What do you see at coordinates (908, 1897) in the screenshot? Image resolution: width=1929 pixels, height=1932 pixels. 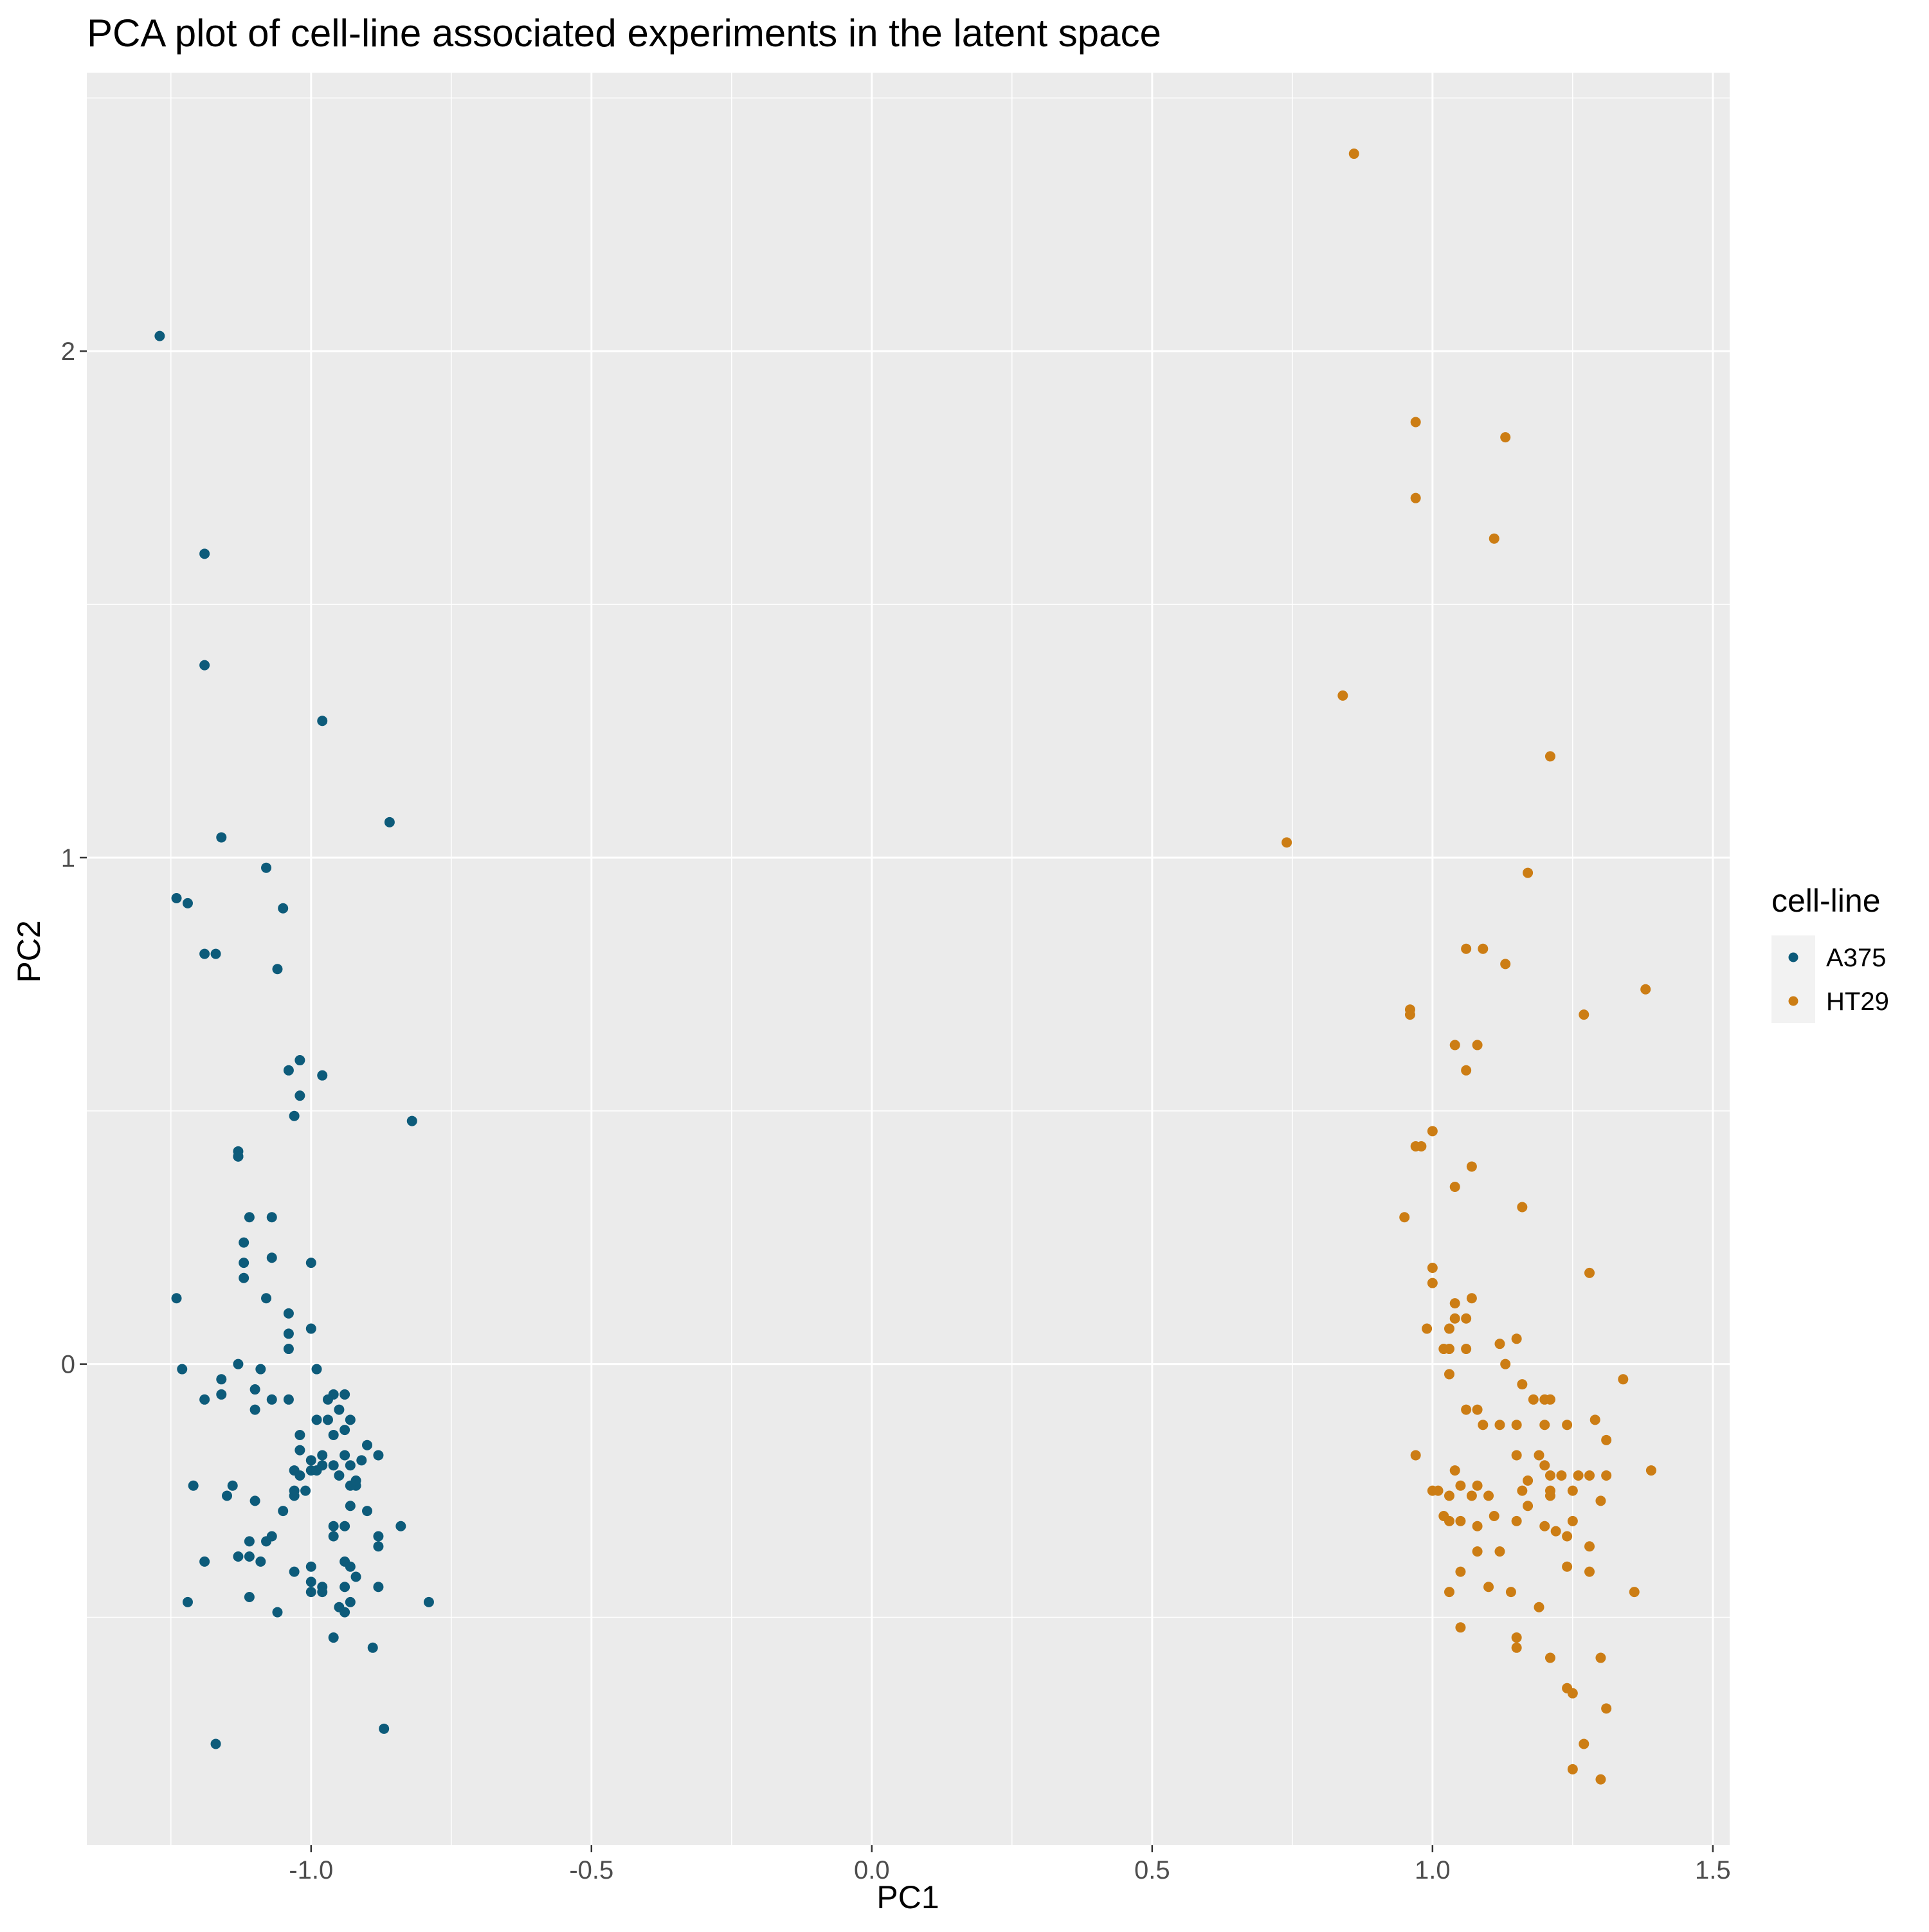 I see `x-axis-title: PC1` at bounding box center [908, 1897].